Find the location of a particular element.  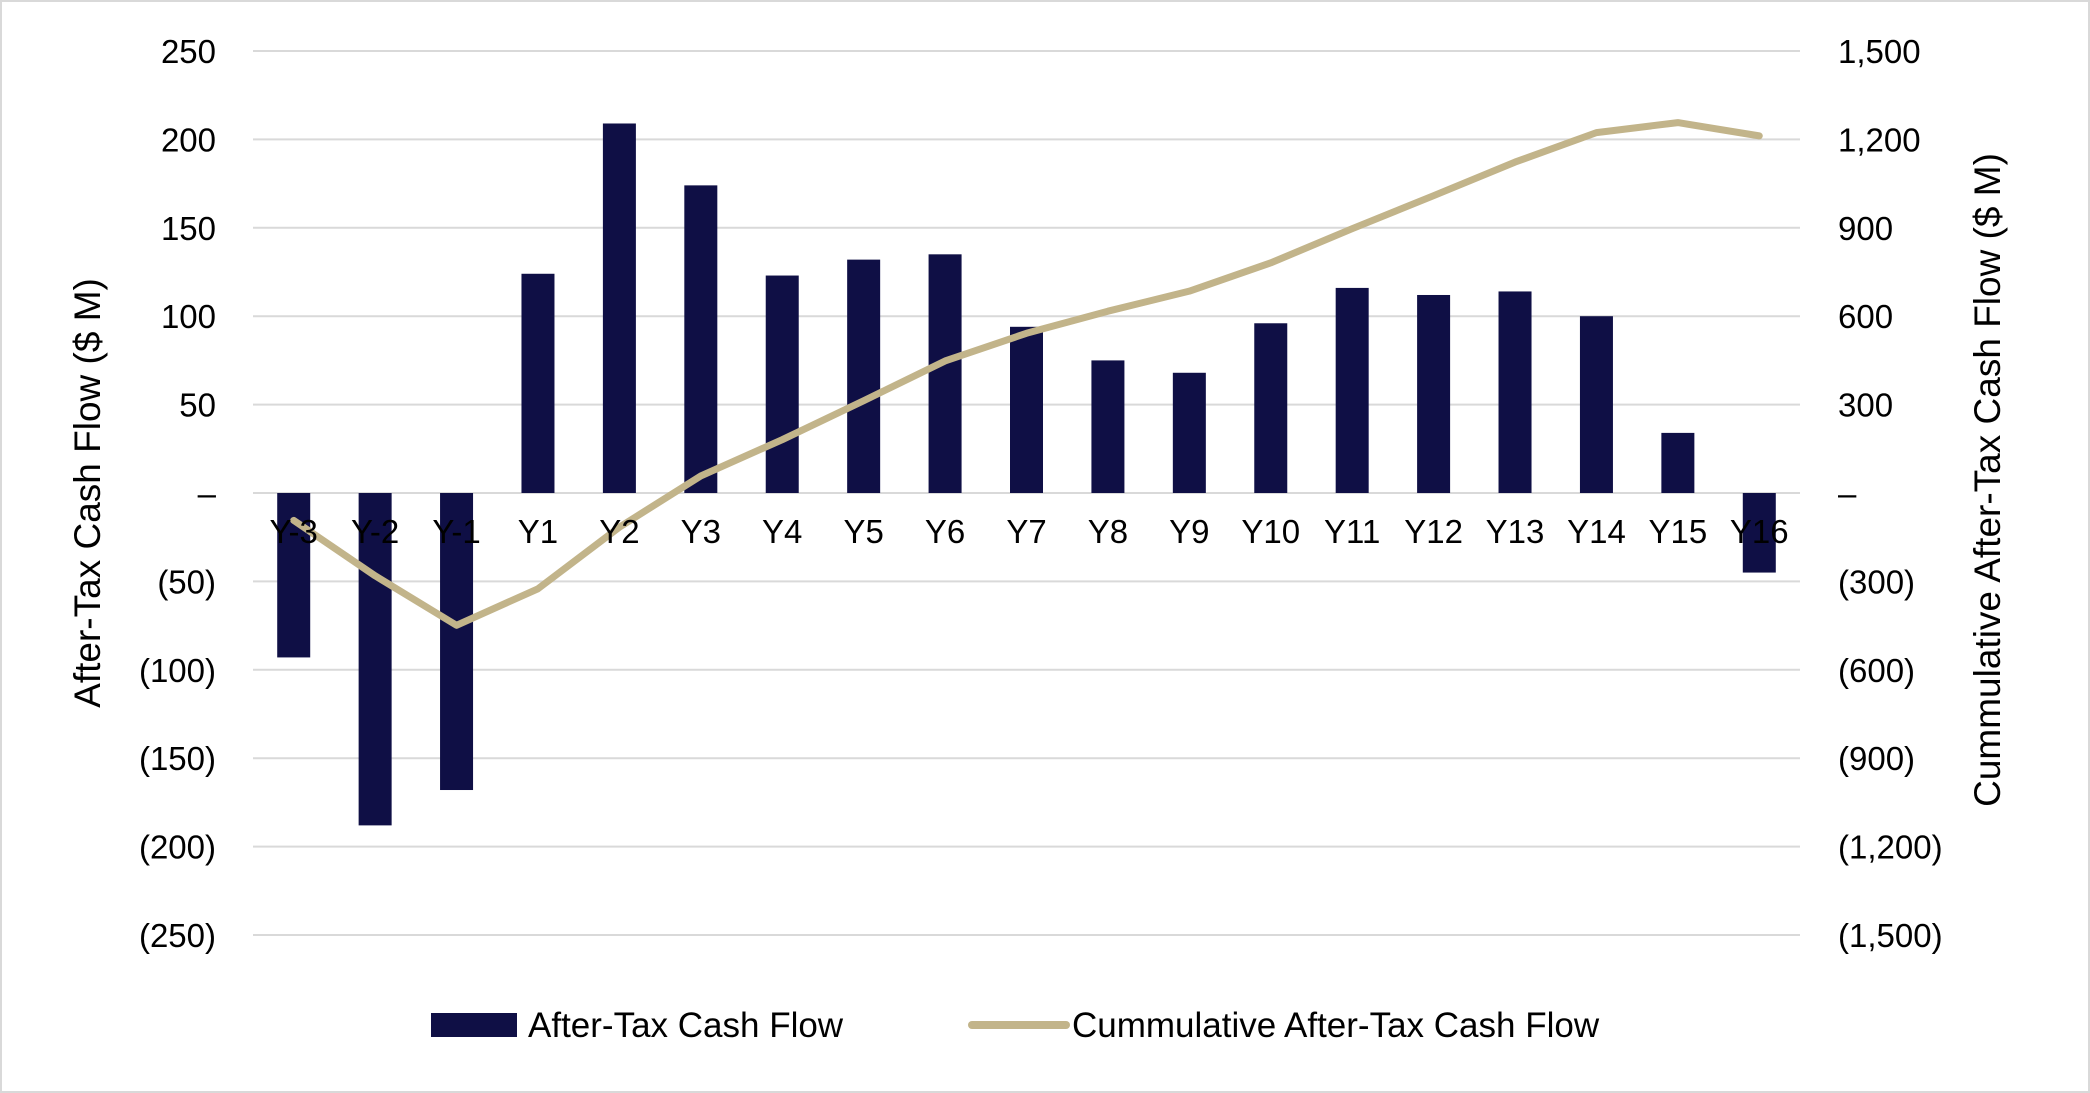

category-label: Y13 is located at coordinates (1515, 531).